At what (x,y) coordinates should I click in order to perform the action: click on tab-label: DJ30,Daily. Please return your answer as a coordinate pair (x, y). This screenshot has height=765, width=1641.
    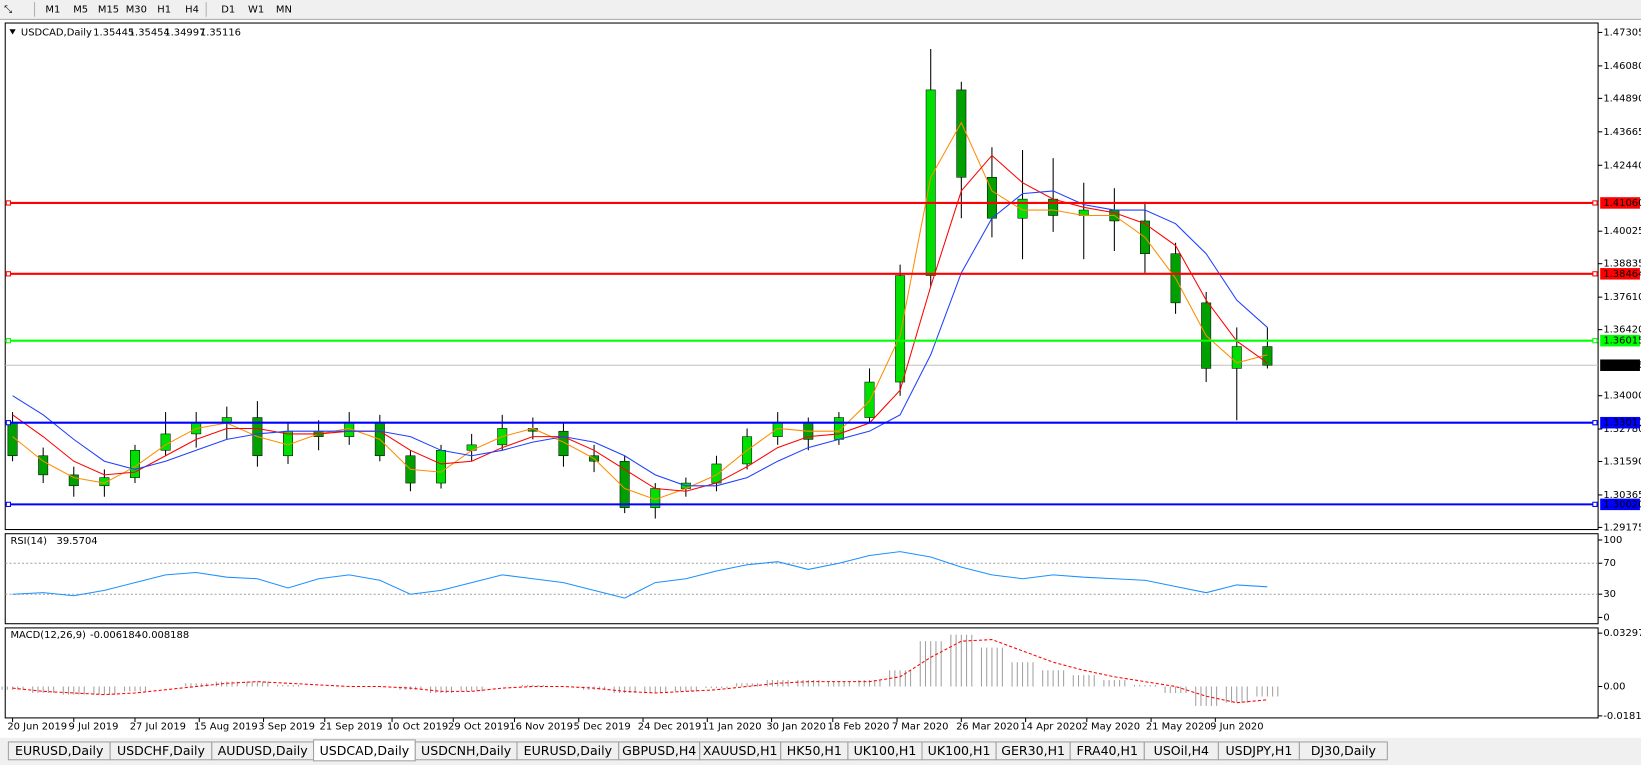
    Looking at the image, I should click on (1344, 750).